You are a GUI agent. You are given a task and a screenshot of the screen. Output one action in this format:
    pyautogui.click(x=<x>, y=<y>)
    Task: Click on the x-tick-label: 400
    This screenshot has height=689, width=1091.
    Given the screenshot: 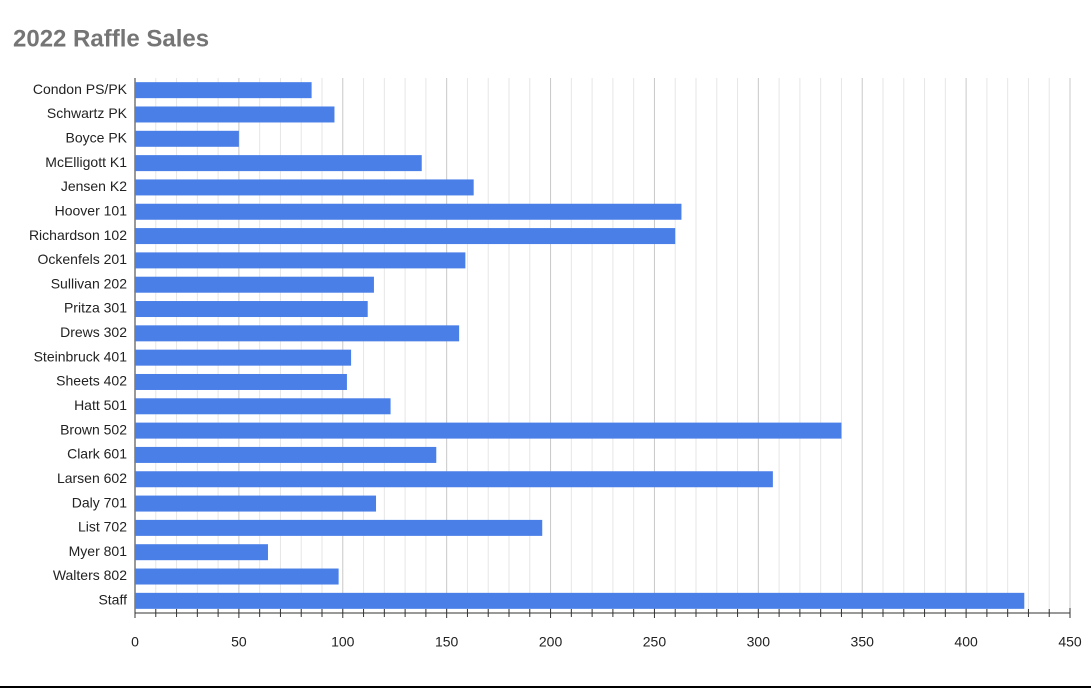 What is the action you would take?
    pyautogui.click(x=966, y=642)
    